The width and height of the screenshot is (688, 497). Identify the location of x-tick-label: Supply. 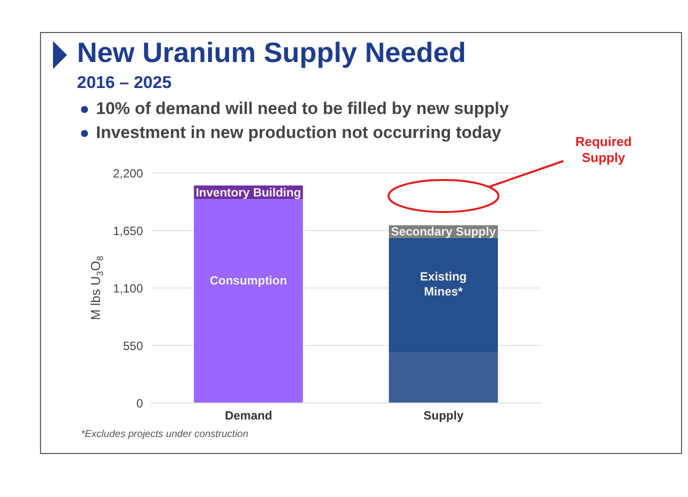
(443, 415).